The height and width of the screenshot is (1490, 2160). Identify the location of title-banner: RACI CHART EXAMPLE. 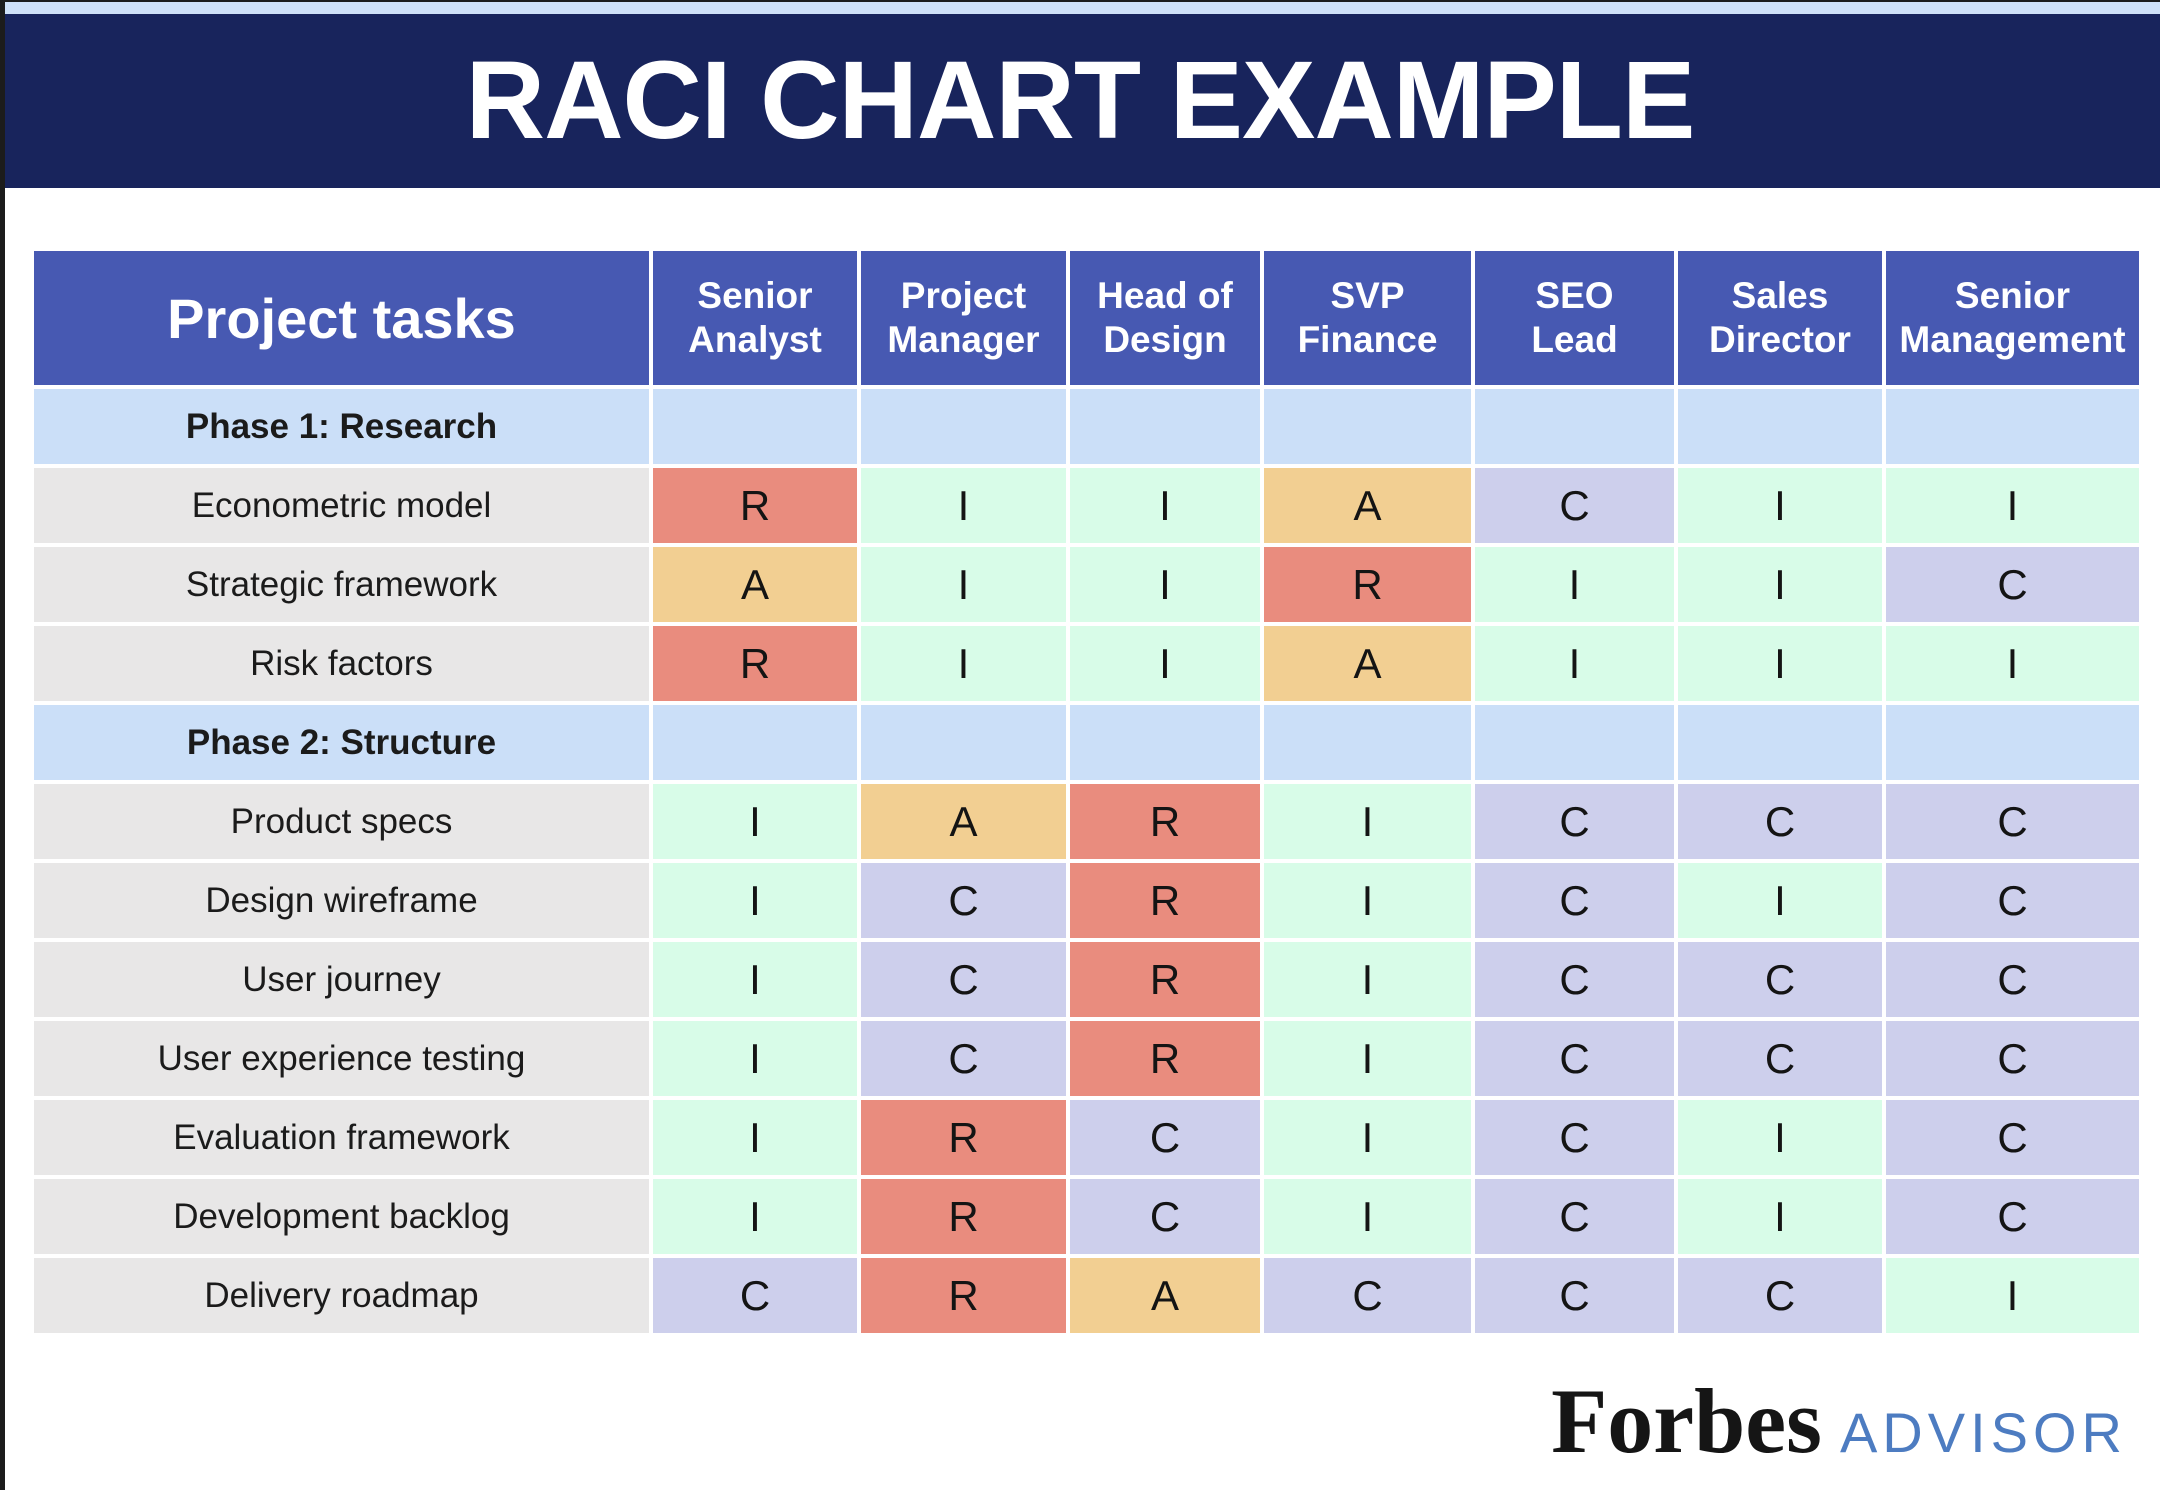
(1080, 101).